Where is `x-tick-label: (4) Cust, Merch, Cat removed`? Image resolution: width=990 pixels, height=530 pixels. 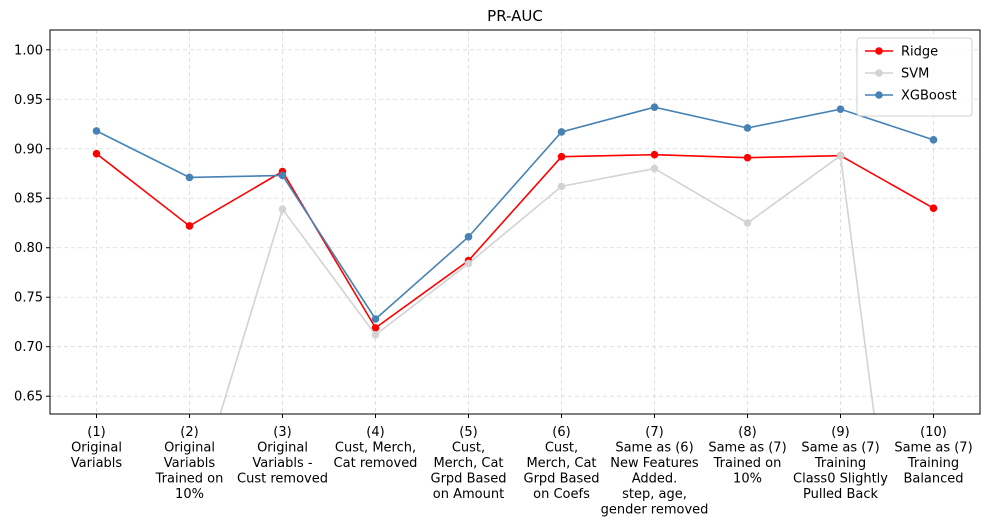 x-tick-label: (4) Cust, Merch, Cat removed is located at coordinates (376, 448).